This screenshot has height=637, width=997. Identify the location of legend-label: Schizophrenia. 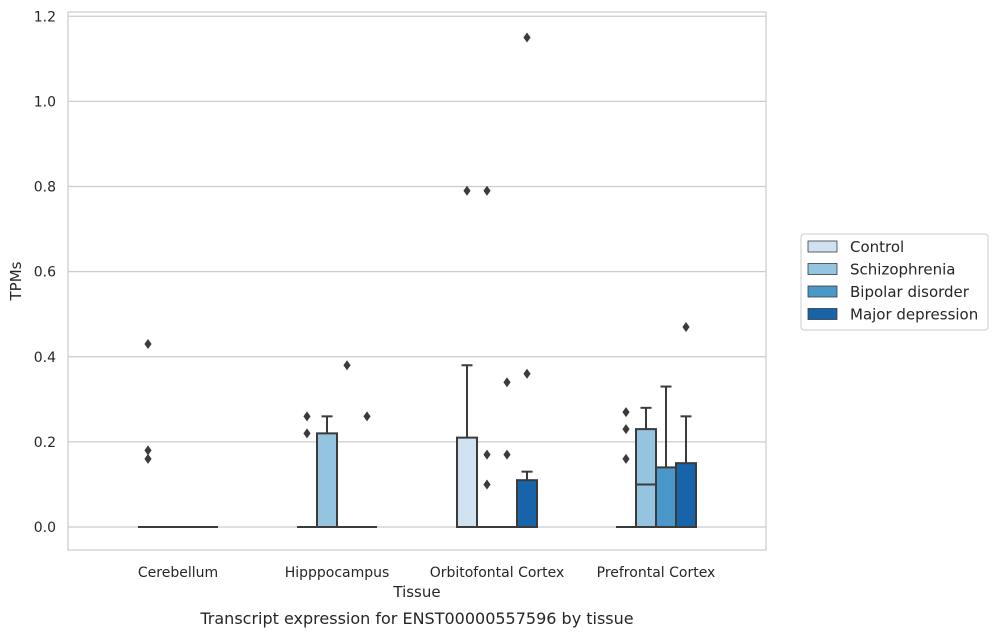
(902, 270).